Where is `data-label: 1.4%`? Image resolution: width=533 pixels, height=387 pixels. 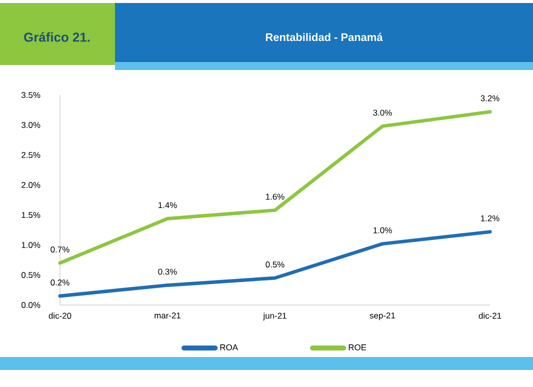
data-label: 1.4% is located at coordinates (167, 205).